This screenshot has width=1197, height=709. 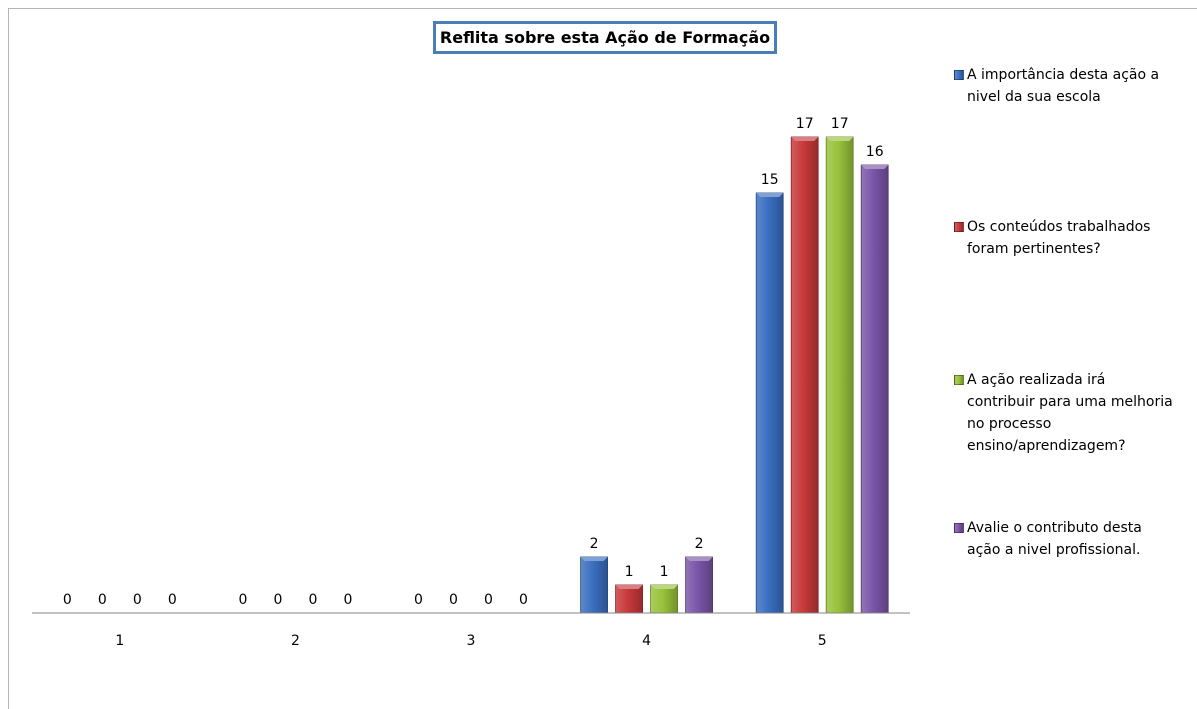 I want to click on chart-title: Reflita sobre esta Ação de Formação, so click(x=605, y=37).